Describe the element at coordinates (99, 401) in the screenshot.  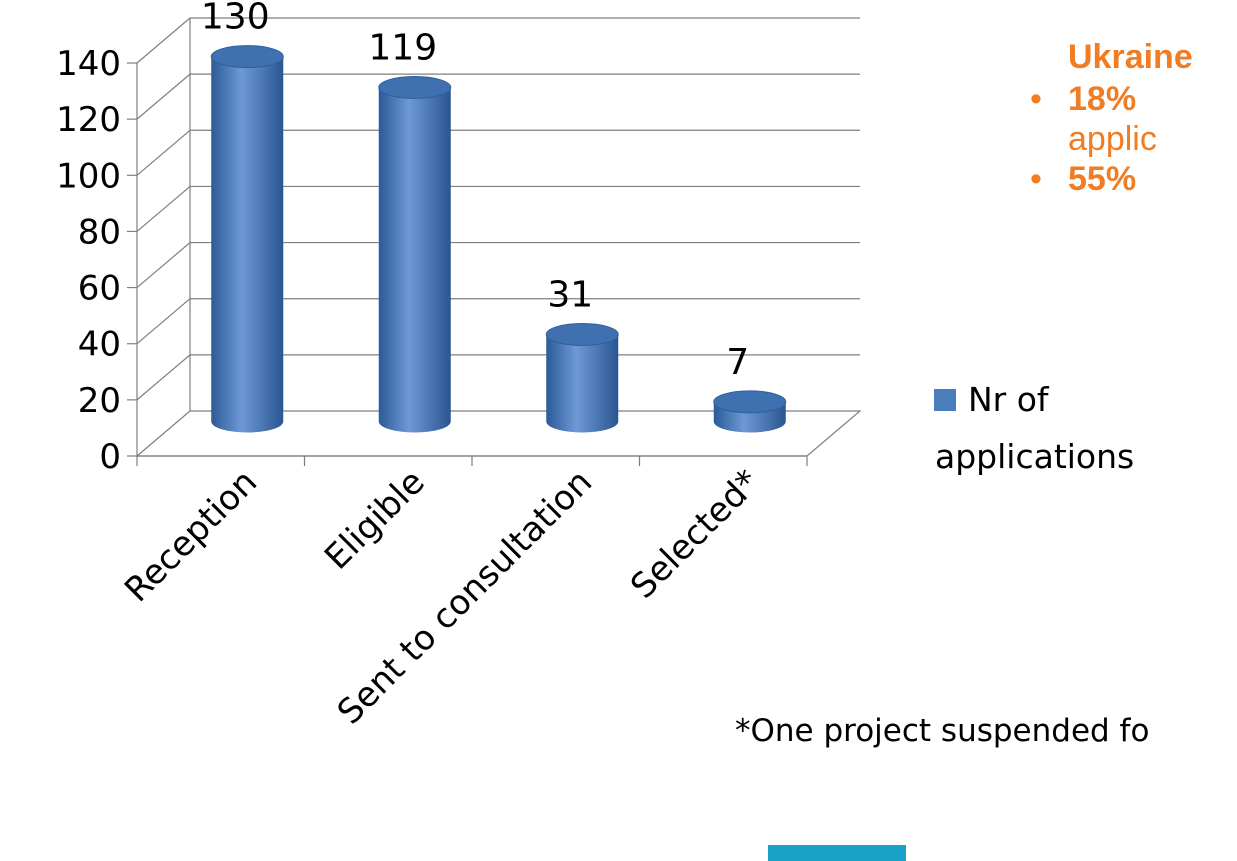
I see `y-tick-label: 20` at that location.